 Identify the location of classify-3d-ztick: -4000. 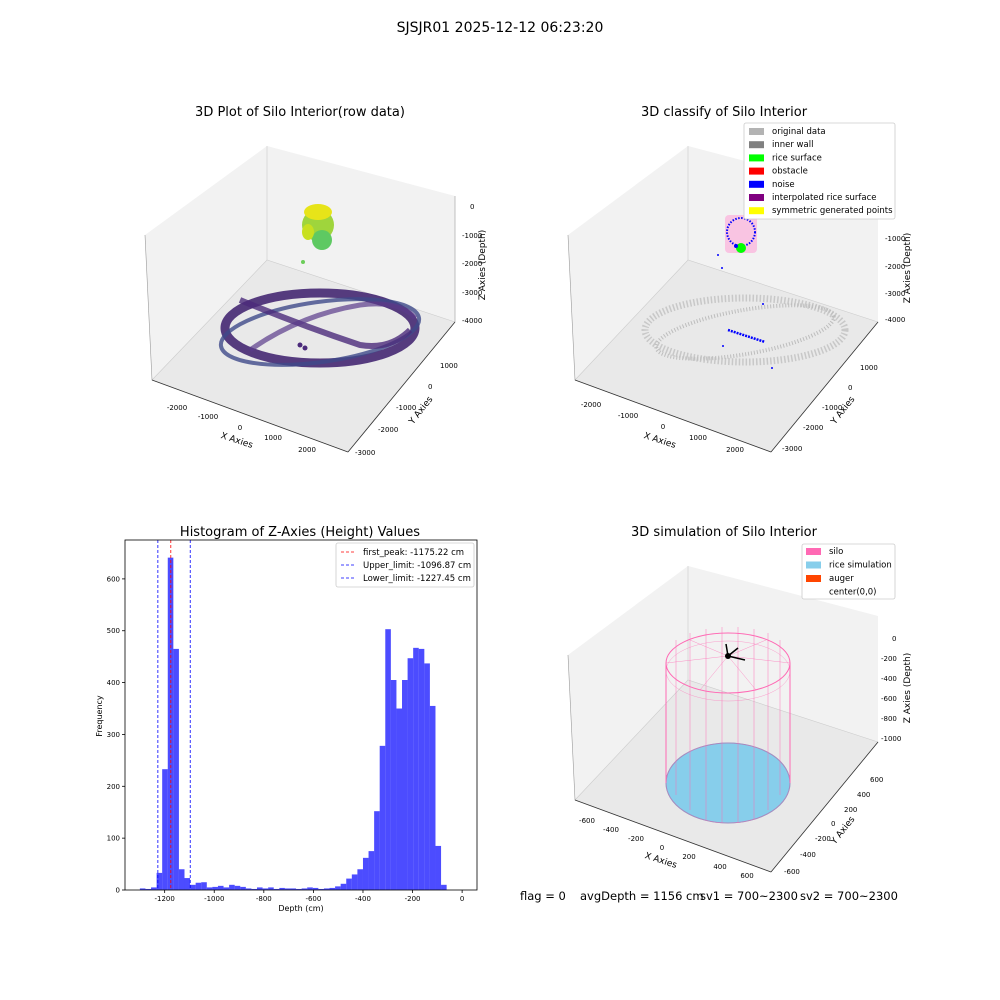
(895, 320).